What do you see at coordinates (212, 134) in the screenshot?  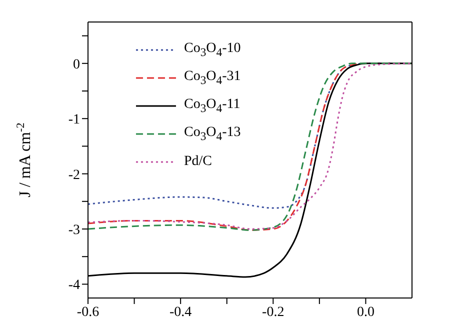 I see `legend-label: Co$_{3}$O$_{4}$-13` at bounding box center [212, 134].